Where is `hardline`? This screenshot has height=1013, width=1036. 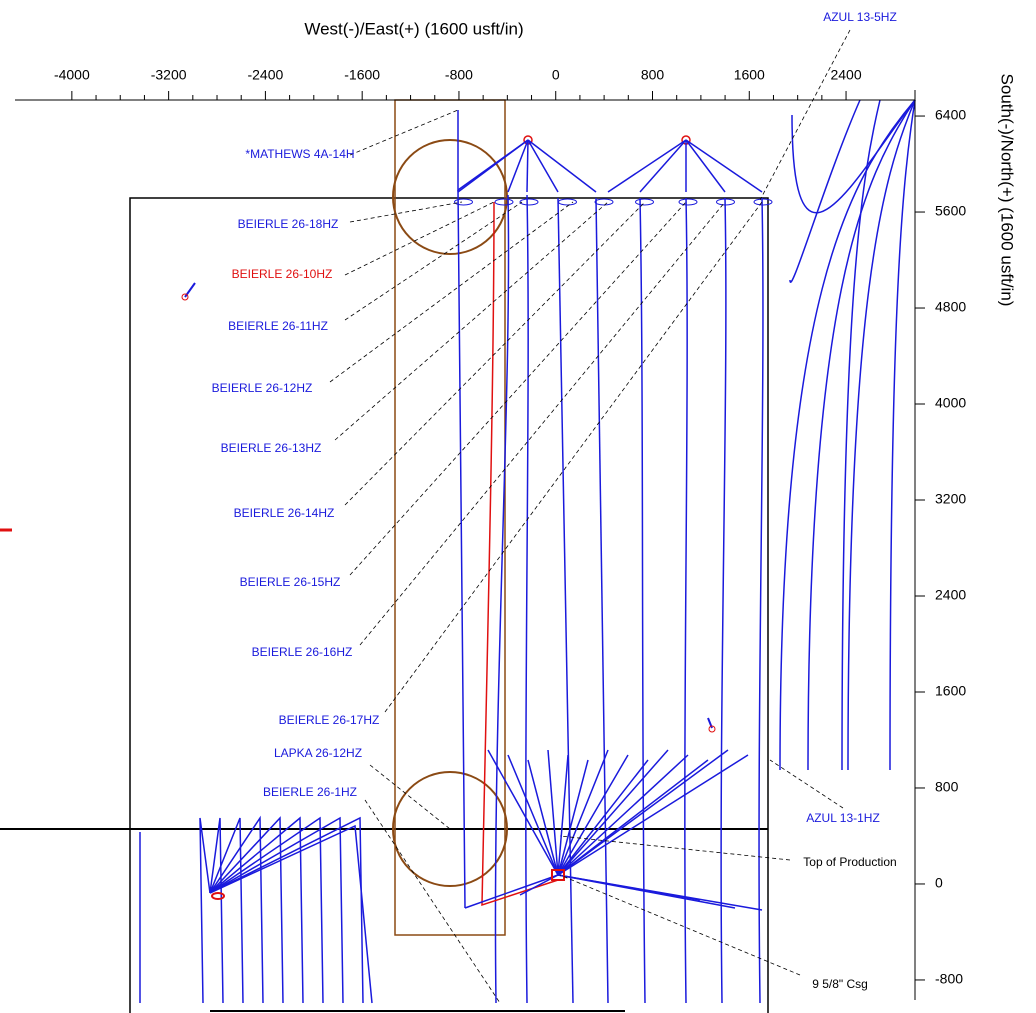
hardline is located at coordinates (450, 829).